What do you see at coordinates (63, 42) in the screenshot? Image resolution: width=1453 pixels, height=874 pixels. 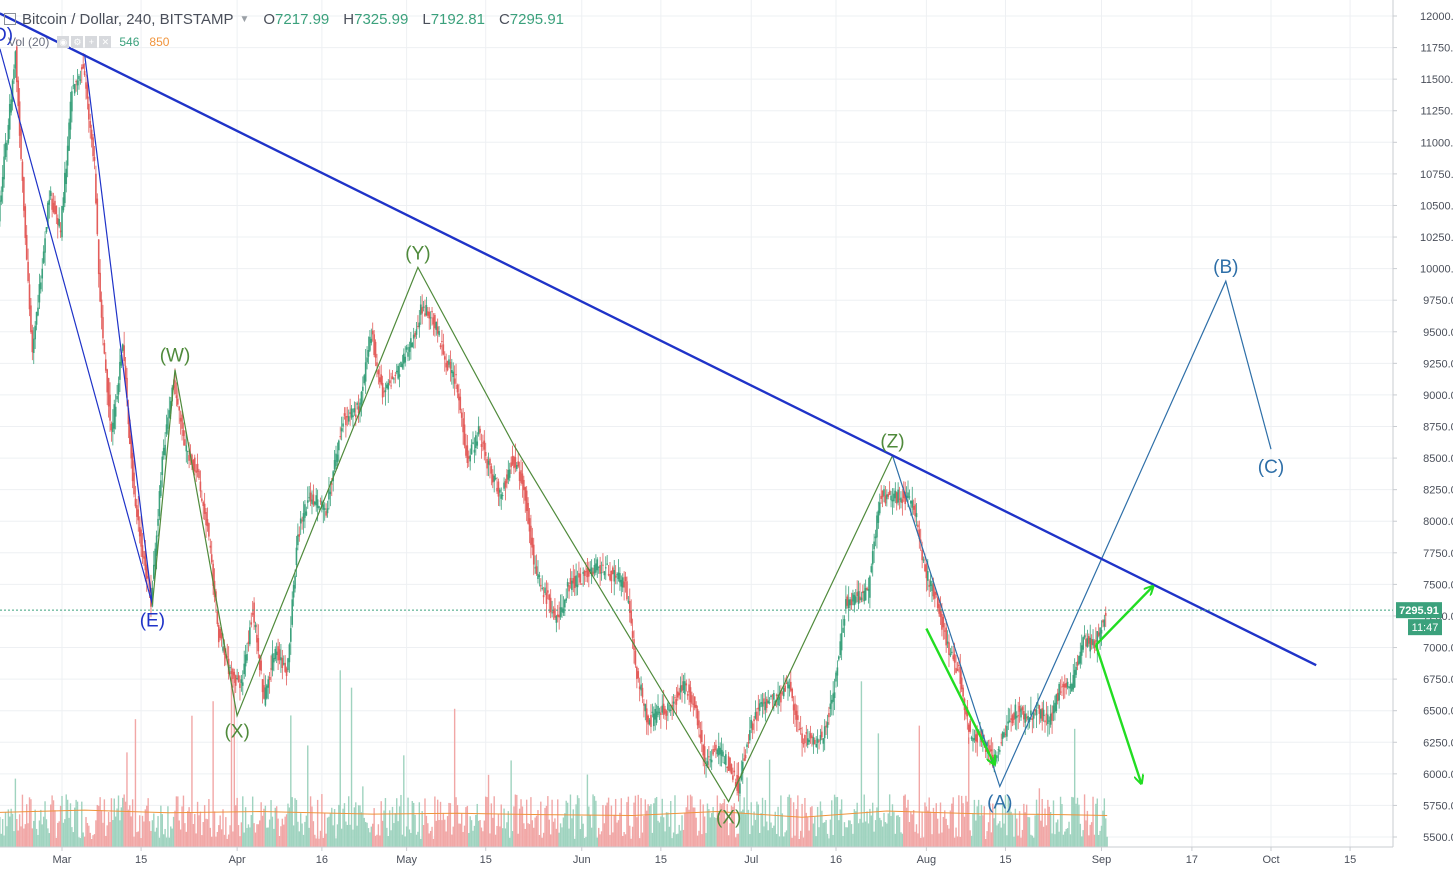 I see `eye-icon: ◉` at bounding box center [63, 42].